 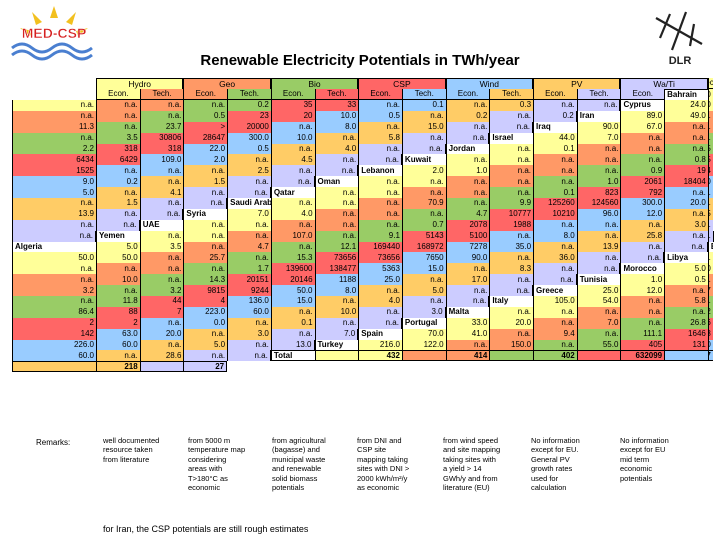 What do you see at coordinates (140, 83) in the screenshot?
I see `group-header: Hydro` at bounding box center [140, 83].